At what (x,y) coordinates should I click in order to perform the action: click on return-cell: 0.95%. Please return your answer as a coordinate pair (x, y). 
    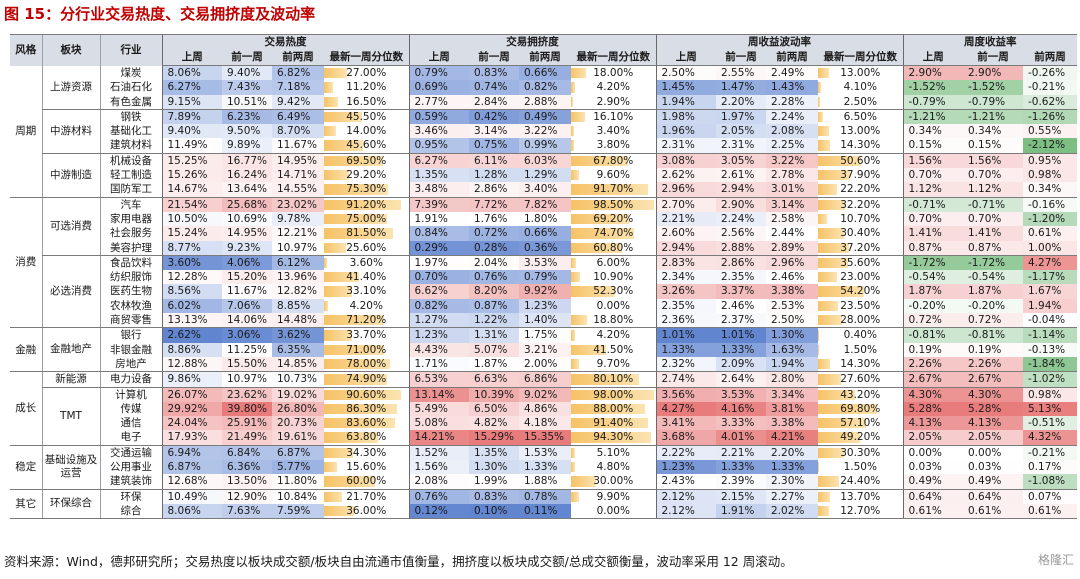
    Looking at the image, I should click on (1050, 161).